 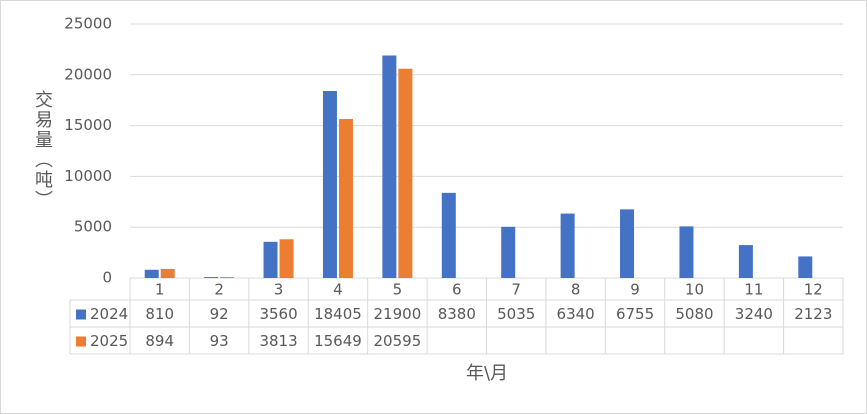 What do you see at coordinates (813, 314) in the screenshot?
I see `table-value: 2123` at bounding box center [813, 314].